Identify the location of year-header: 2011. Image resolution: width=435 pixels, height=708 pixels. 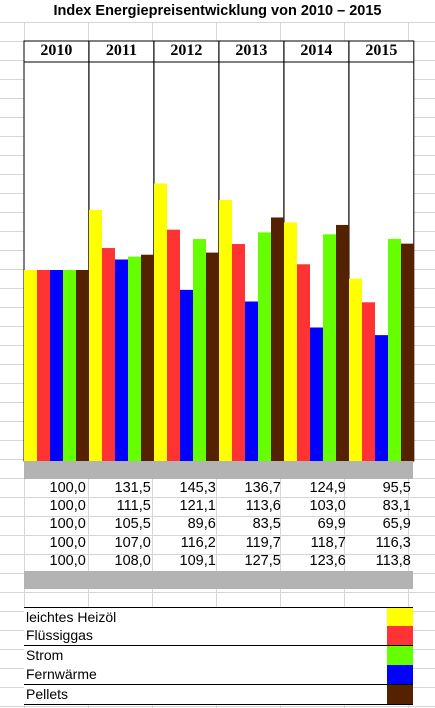
(121, 50).